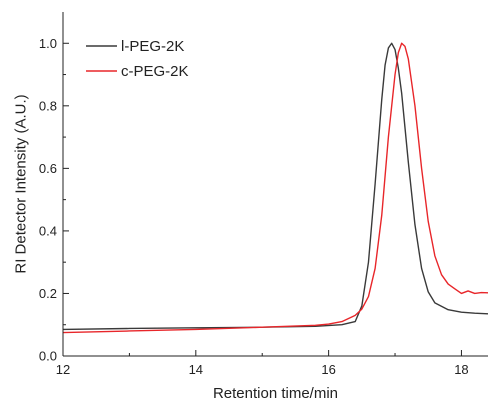 Image resolution: width=489 pixels, height=405 pixels. I want to click on x-tick-label: 18, so click(461, 369).